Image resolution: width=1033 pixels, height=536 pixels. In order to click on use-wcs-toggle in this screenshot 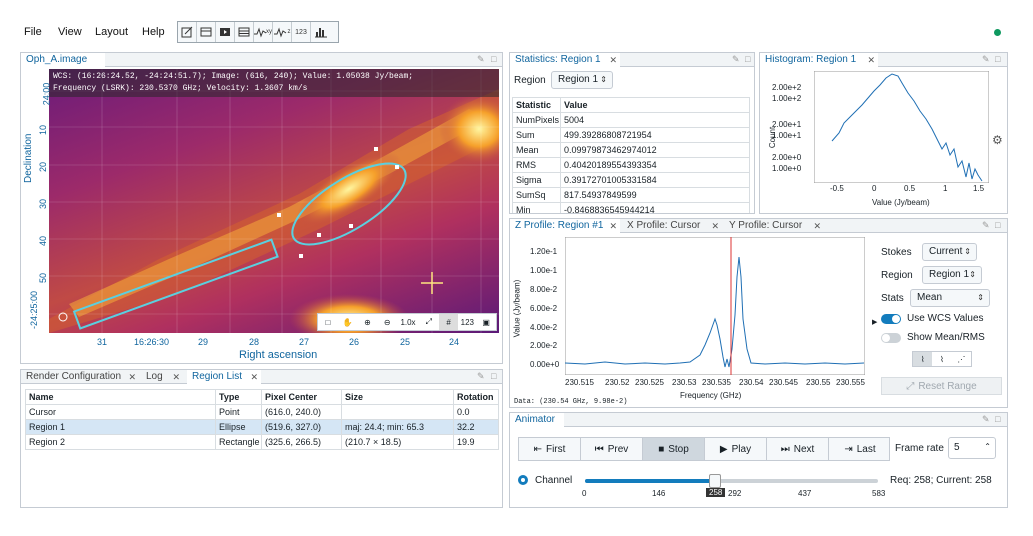, I will do `click(891, 319)`.